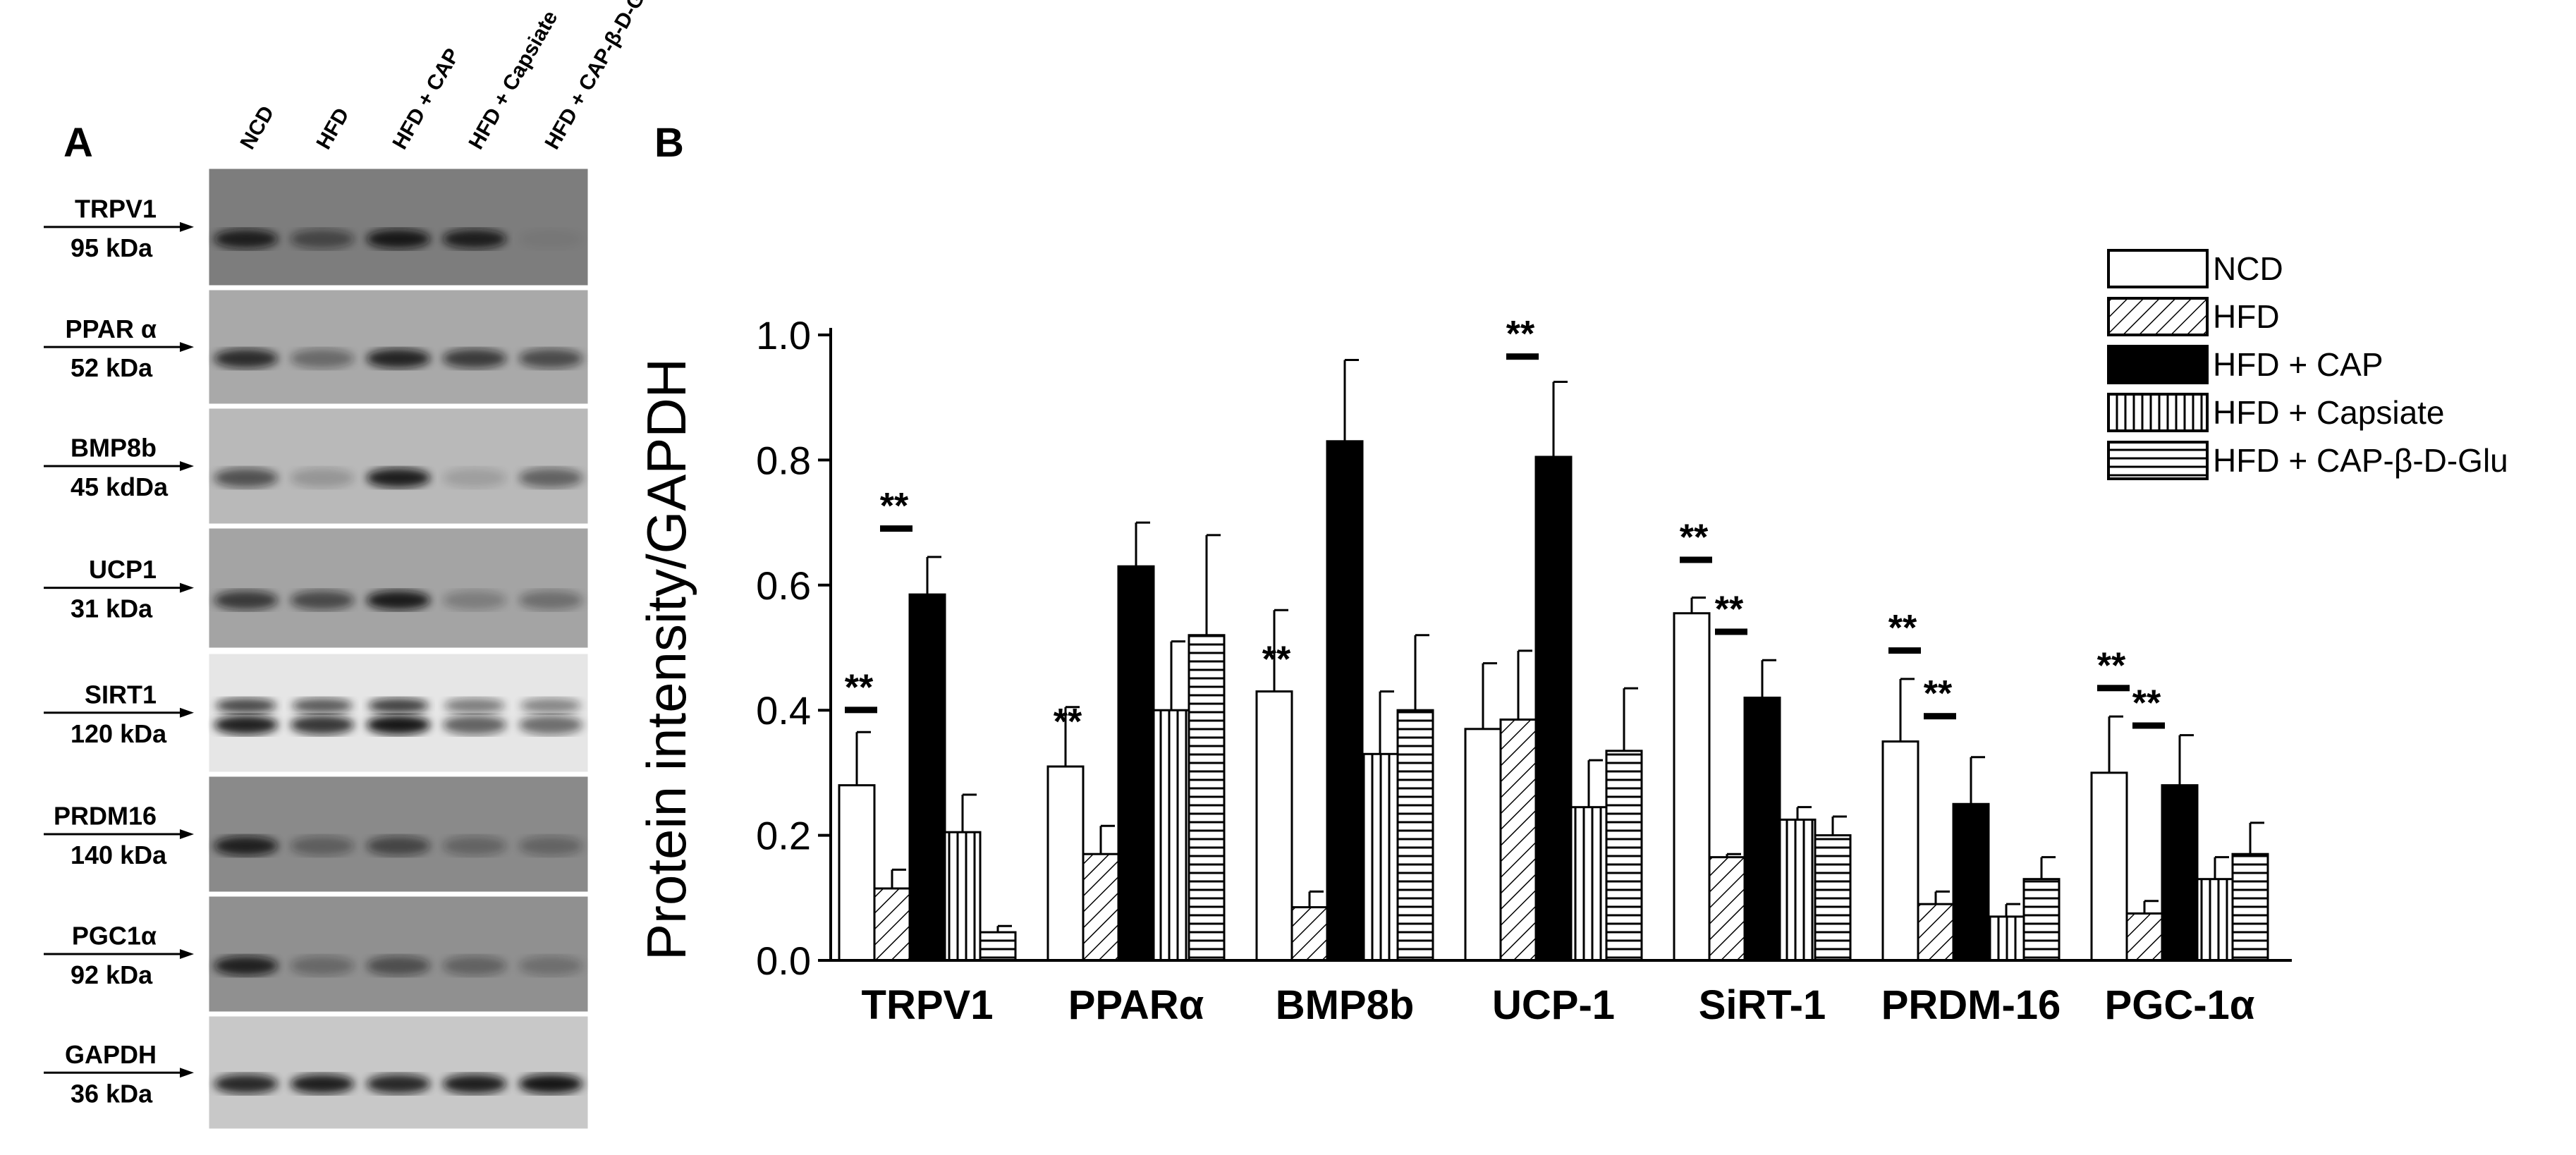  I want to click on panel-b-letter: B, so click(669, 143).